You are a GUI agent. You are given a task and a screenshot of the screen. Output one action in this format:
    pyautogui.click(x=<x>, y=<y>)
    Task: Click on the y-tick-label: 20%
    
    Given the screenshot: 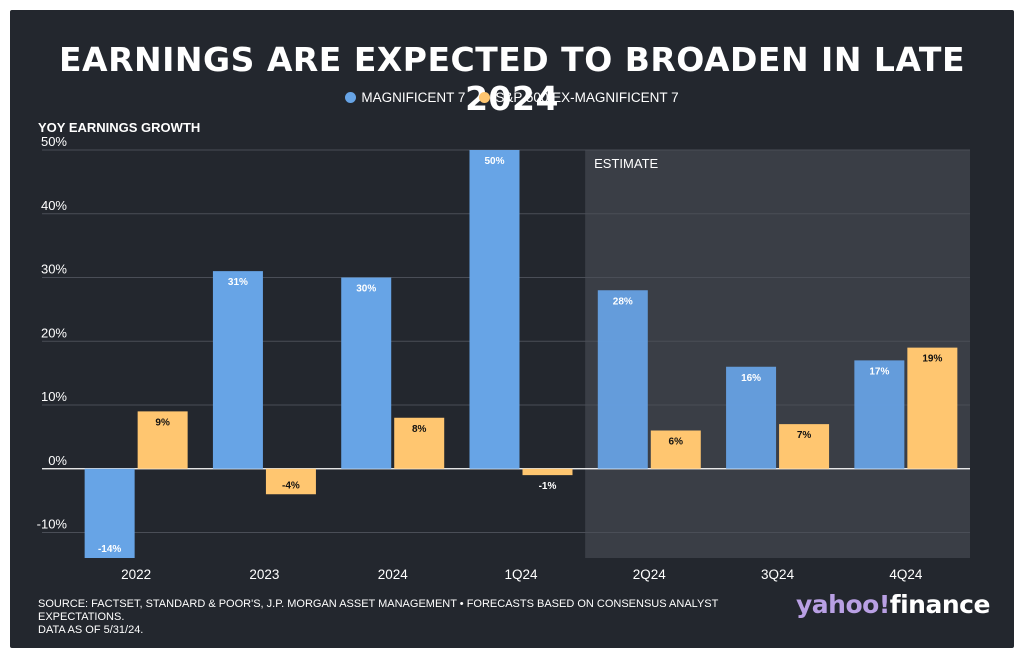 What is the action you would take?
    pyautogui.click(x=54, y=332)
    